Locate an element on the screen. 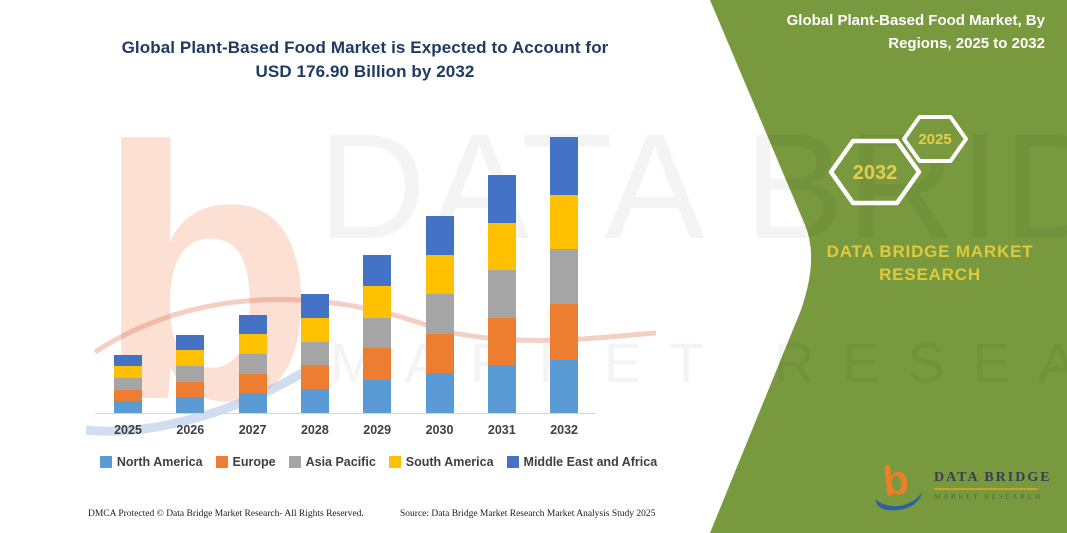 The height and width of the screenshot is (533, 1067). bar-2030 is located at coordinates (439, 314).